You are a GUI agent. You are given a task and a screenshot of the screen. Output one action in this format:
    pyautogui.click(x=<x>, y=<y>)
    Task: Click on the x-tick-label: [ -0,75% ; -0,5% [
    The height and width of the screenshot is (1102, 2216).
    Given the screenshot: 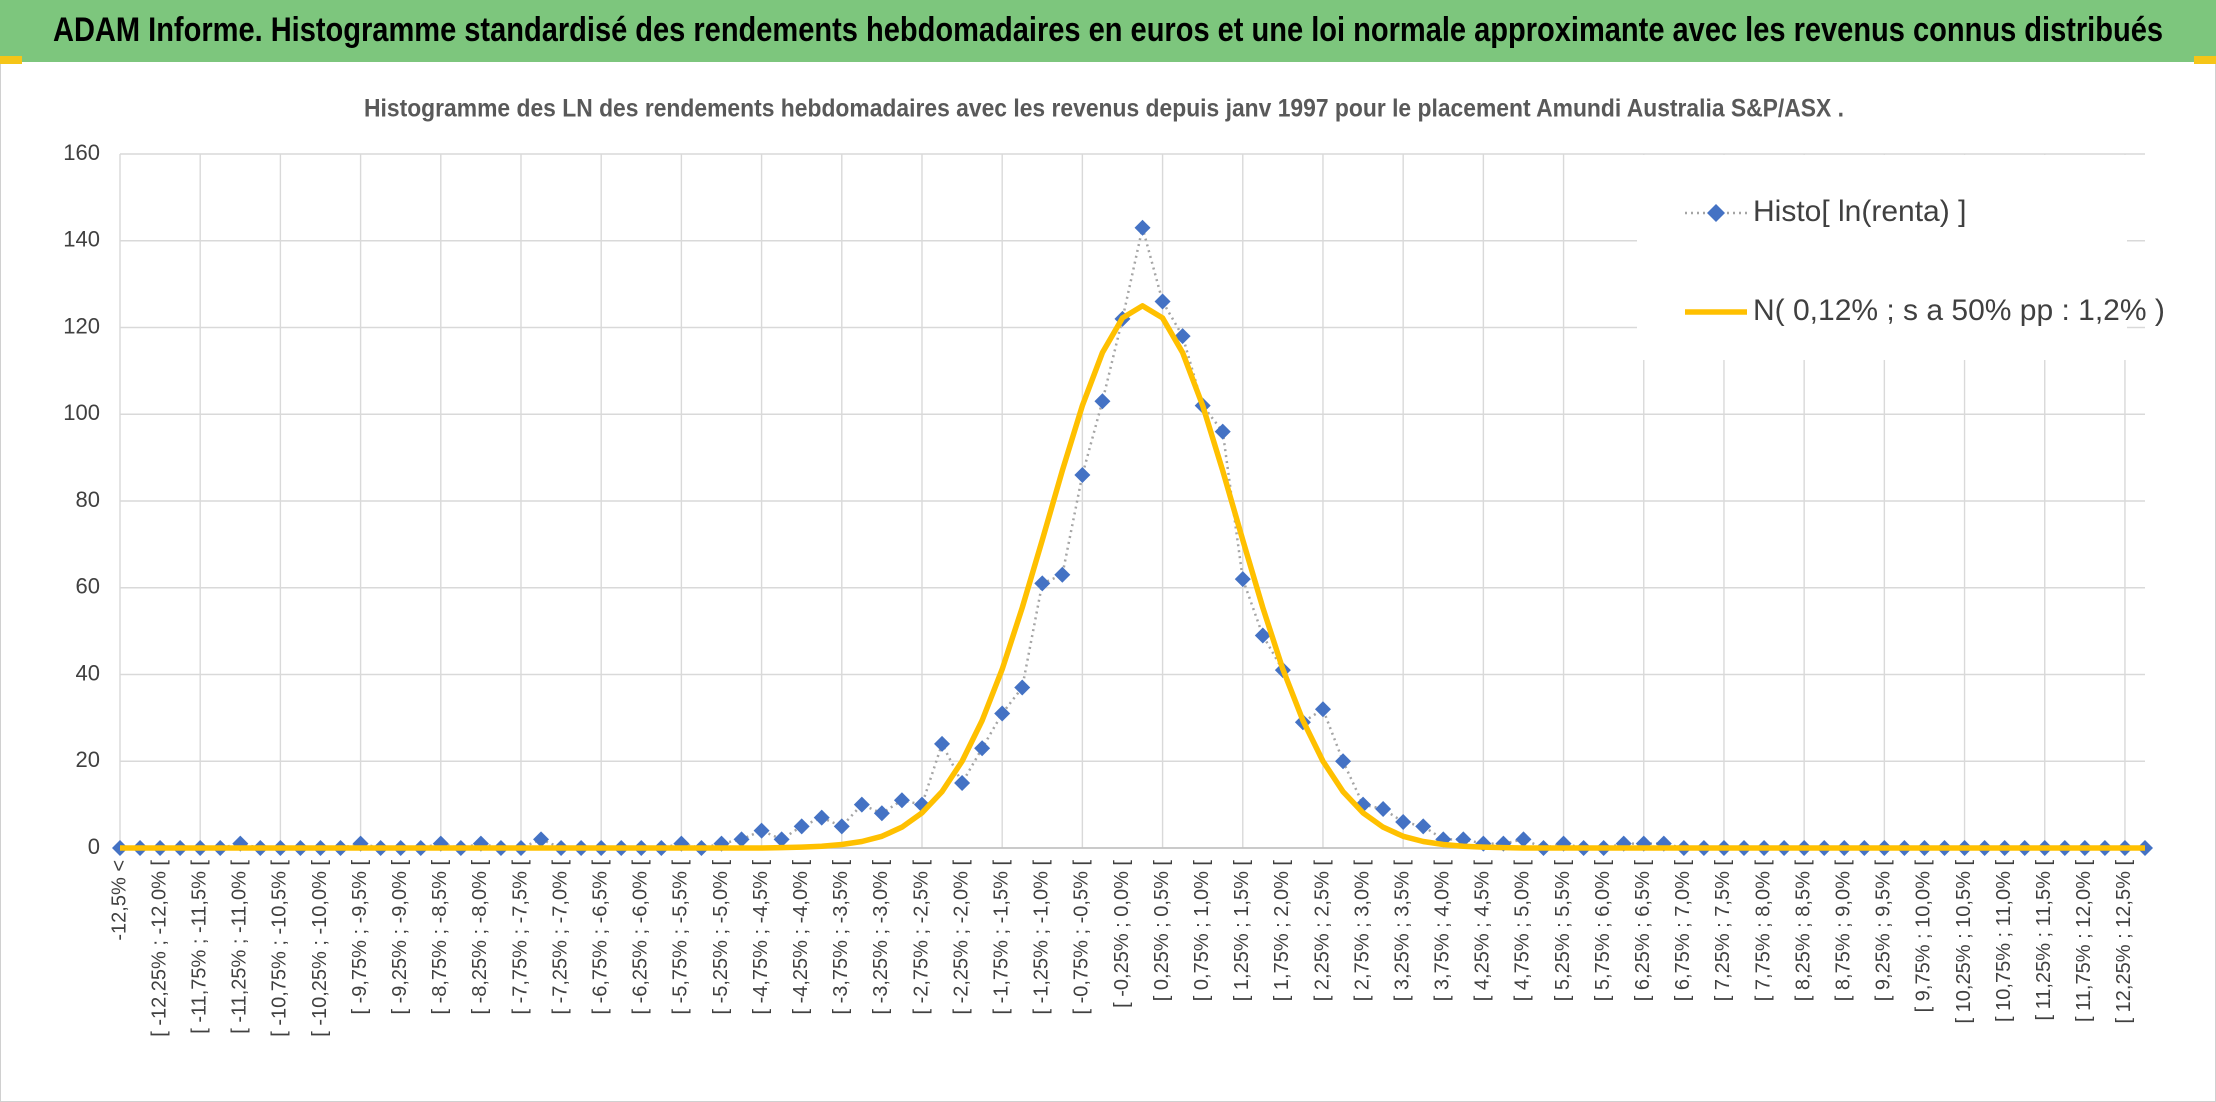 What is the action you would take?
    pyautogui.click(x=1082, y=937)
    